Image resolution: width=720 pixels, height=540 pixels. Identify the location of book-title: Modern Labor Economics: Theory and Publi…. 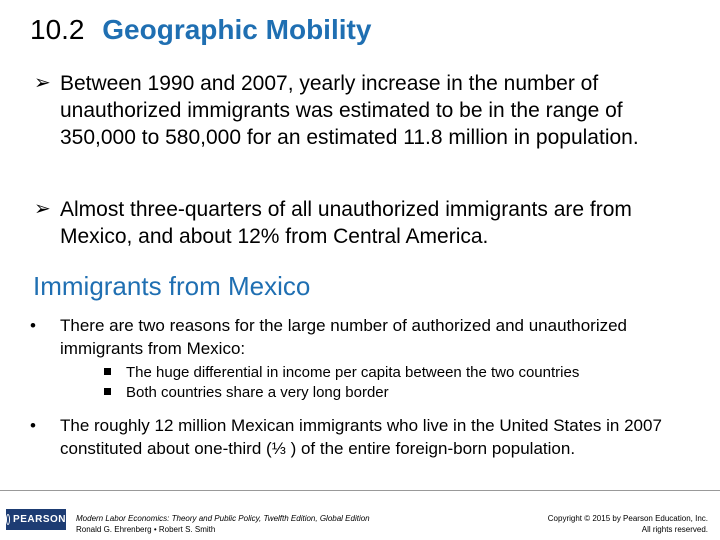
(223, 518).